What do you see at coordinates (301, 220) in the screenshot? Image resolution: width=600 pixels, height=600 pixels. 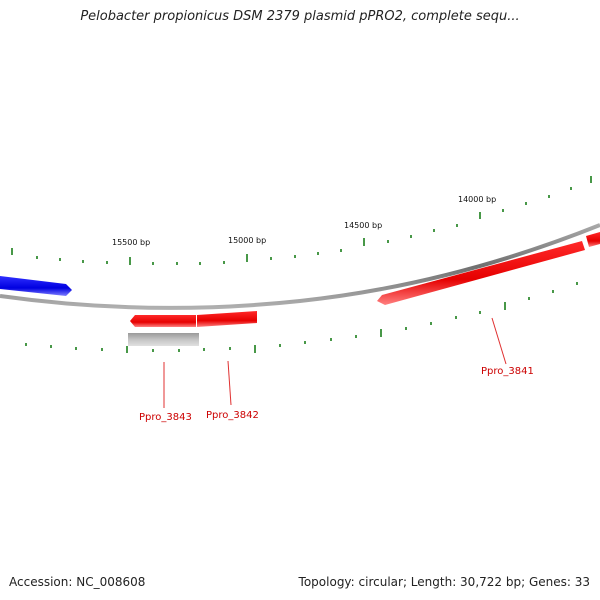 I see `outer-tick-ring` at bounding box center [301, 220].